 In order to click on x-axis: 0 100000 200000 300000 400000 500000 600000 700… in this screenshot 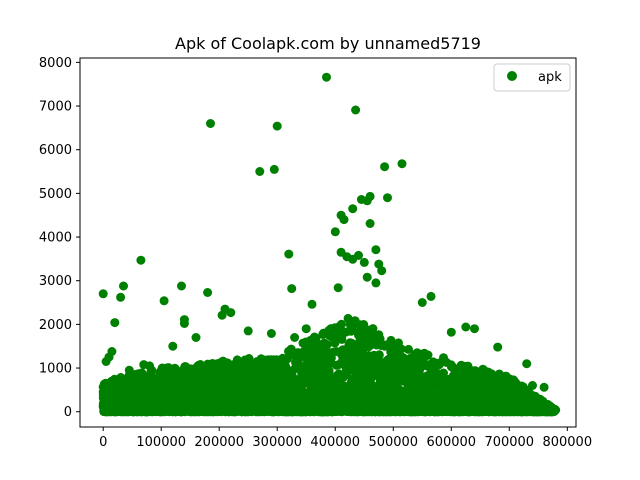, I will do `click(345, 438)`.